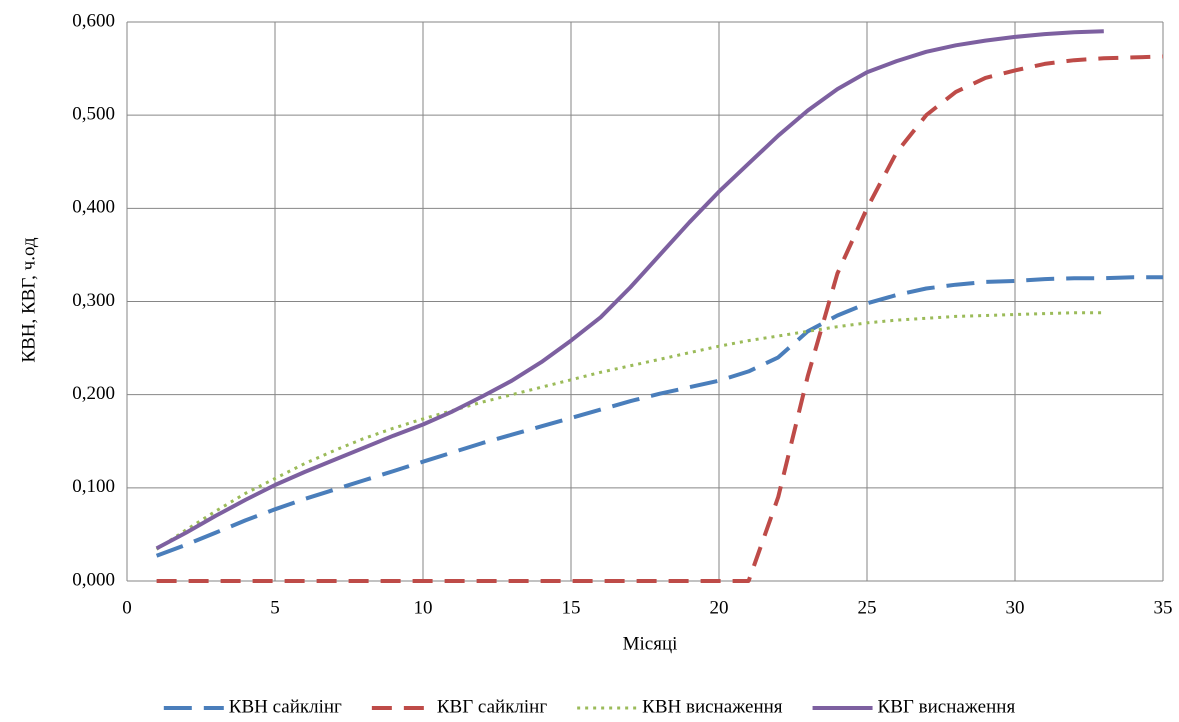 The image size is (1179, 722). What do you see at coordinates (28, 300) in the screenshot?
I see `y-axis-title: КВН, КВГ, ч.од` at bounding box center [28, 300].